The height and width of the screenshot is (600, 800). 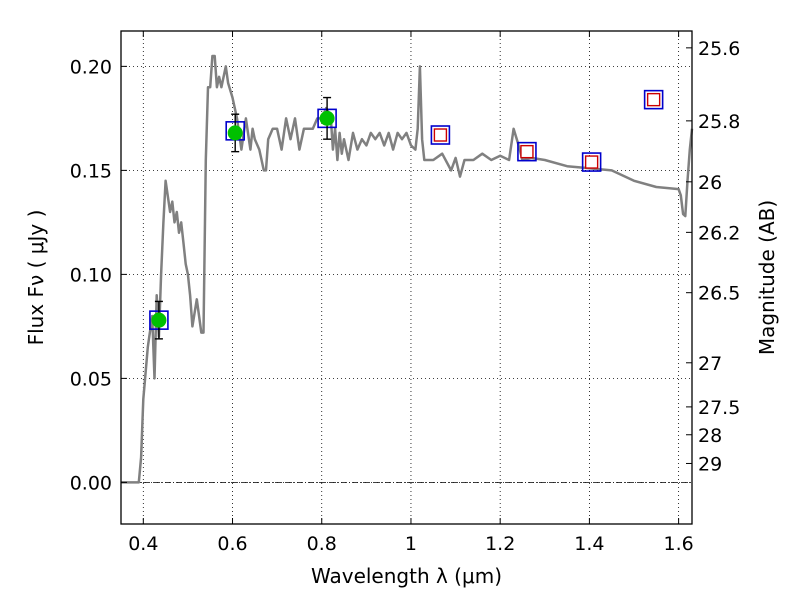 I want to click on y-tick-label: 0.20, so click(x=91, y=67).